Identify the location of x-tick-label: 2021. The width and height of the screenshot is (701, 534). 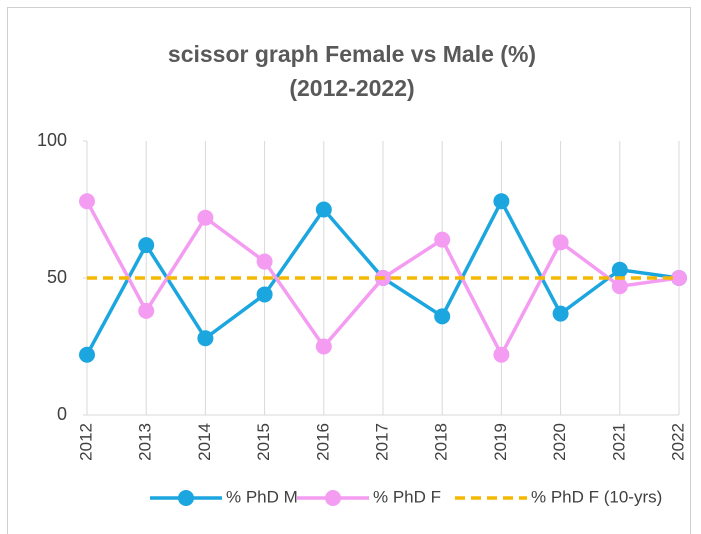
(618, 442).